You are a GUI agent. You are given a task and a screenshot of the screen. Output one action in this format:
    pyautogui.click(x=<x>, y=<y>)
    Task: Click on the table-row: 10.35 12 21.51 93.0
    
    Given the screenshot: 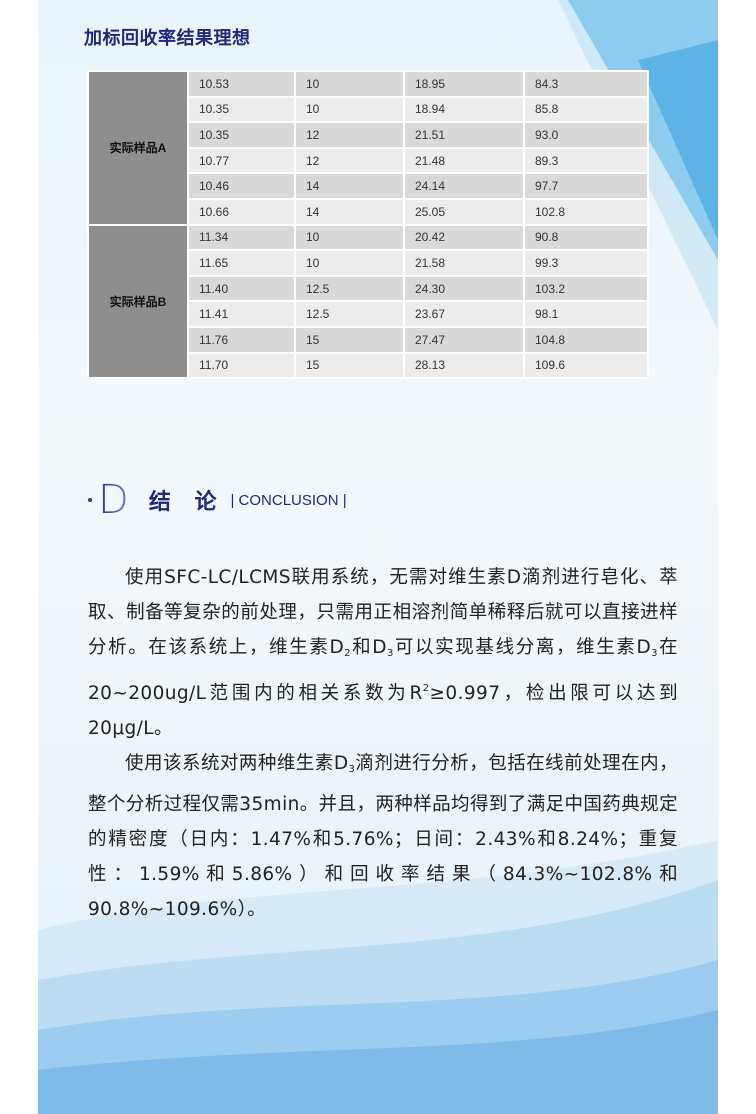 What is the action you would take?
    pyautogui.click(x=368, y=135)
    